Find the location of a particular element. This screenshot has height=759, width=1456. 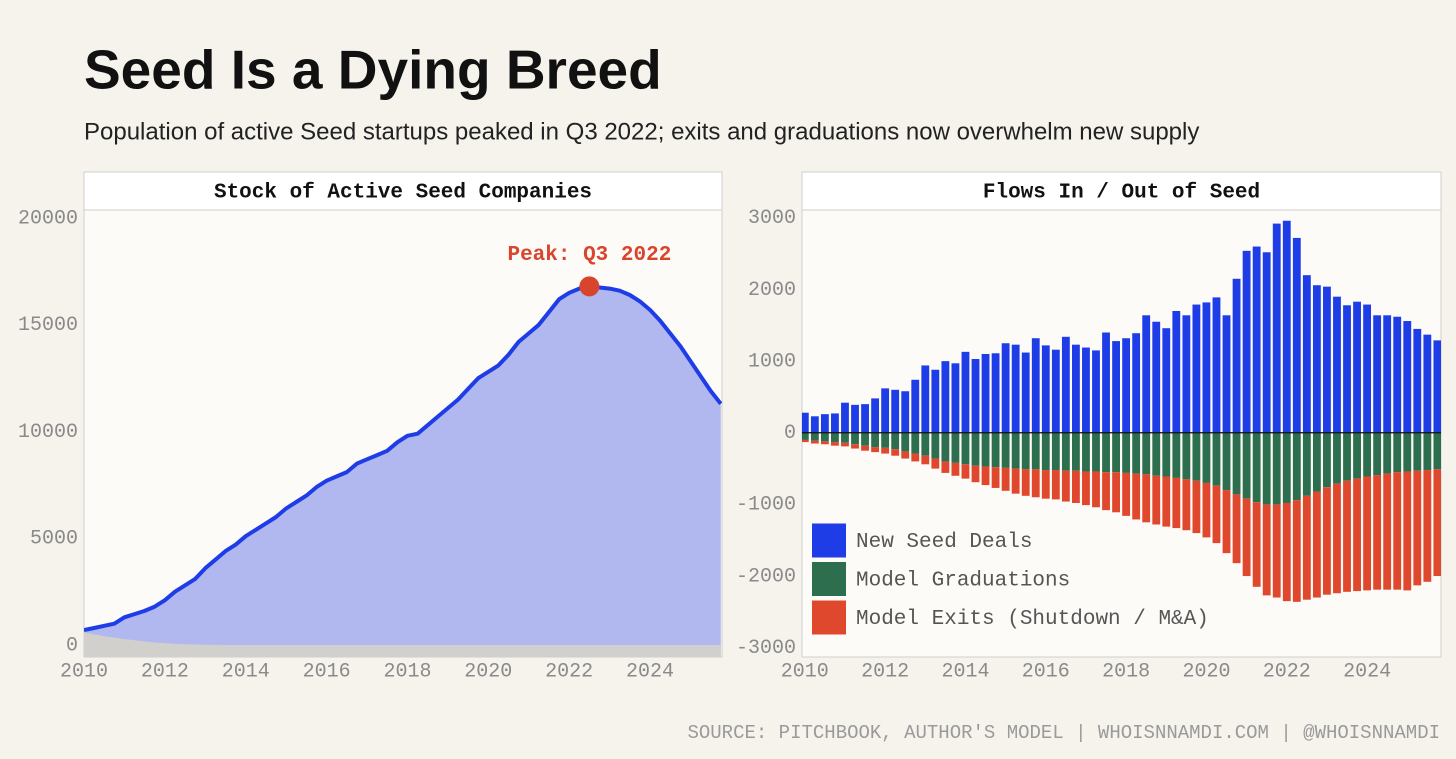

page-title: Seed Is a Dying Breed is located at coordinates (373, 70).